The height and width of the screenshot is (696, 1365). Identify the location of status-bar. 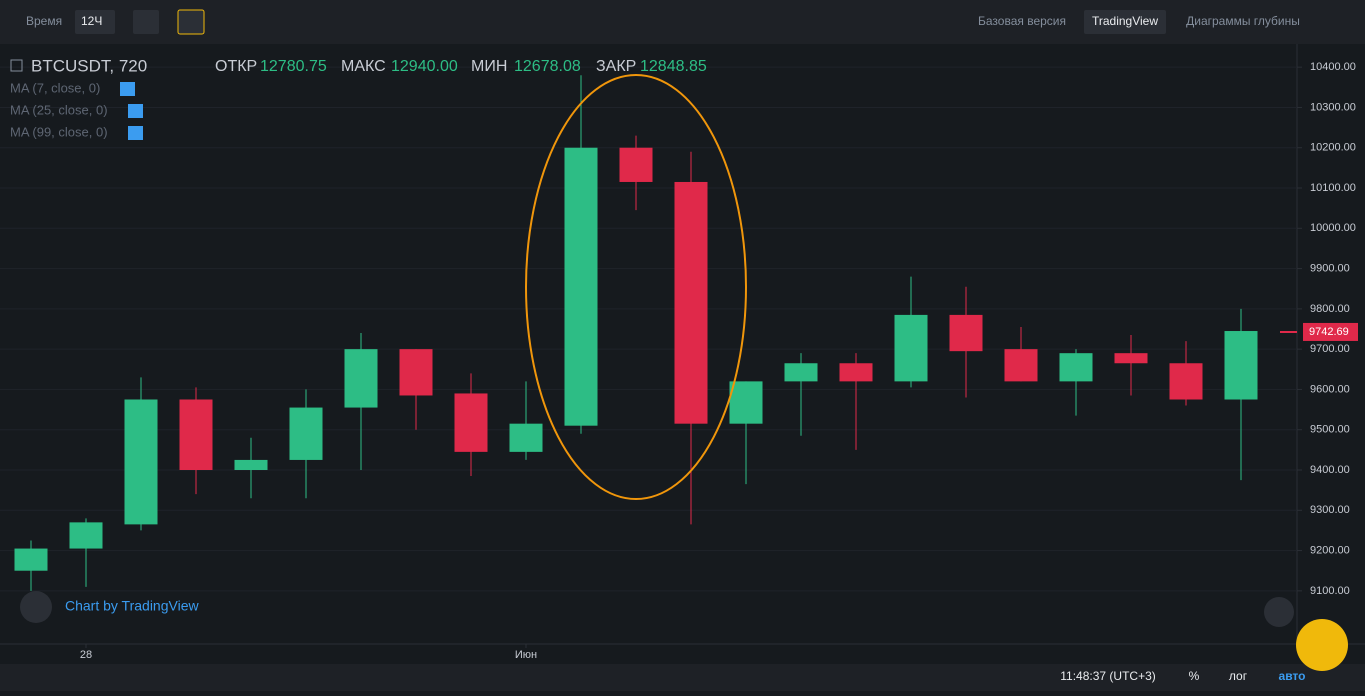
(682, 677).